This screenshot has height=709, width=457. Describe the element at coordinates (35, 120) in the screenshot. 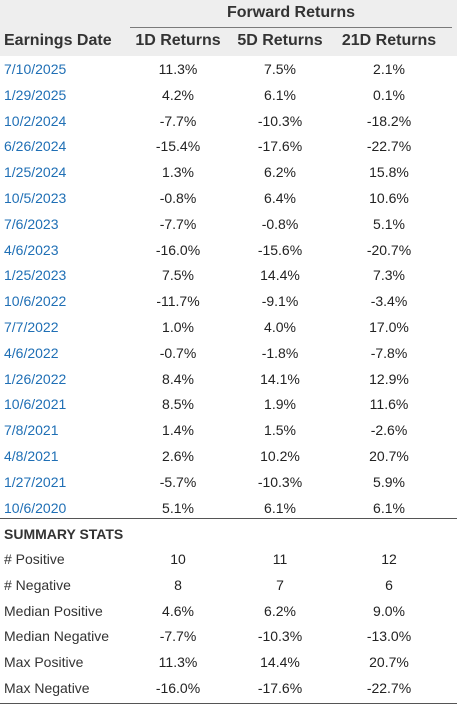

I see `earnings-date-link: 10/2/2024` at that location.